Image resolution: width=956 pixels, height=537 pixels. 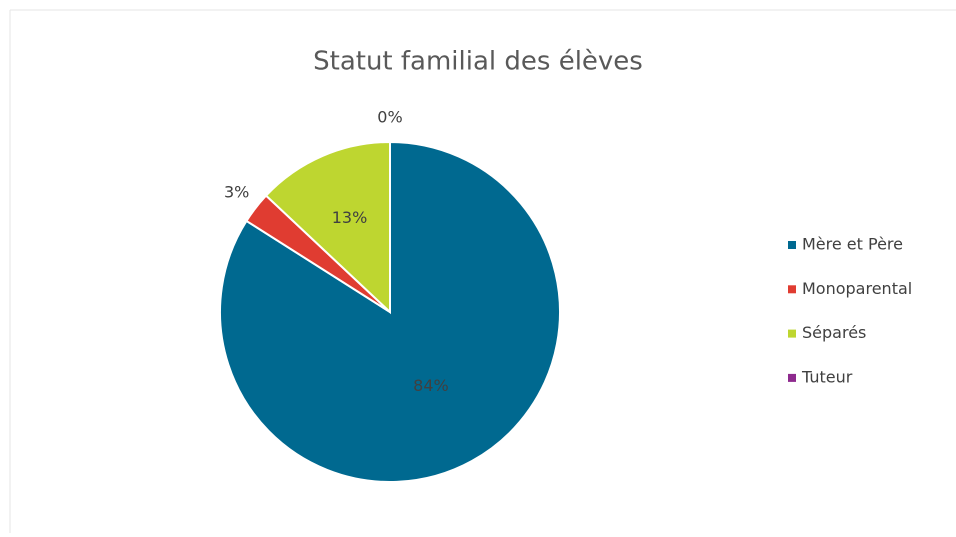 I want to click on data-label: 84%, so click(x=431, y=385).